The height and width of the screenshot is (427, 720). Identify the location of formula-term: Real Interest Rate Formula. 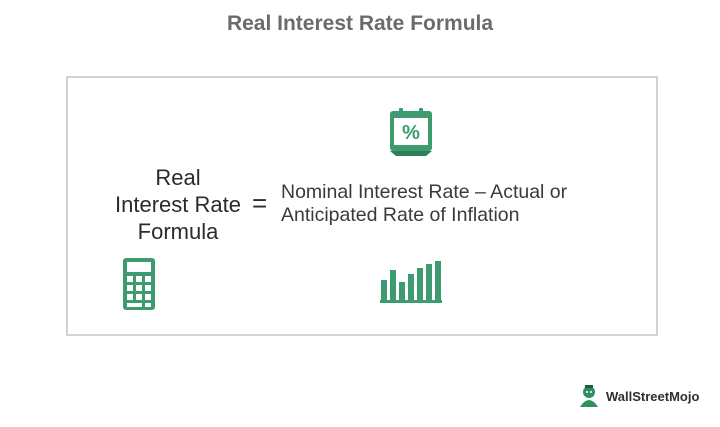
(178, 204).